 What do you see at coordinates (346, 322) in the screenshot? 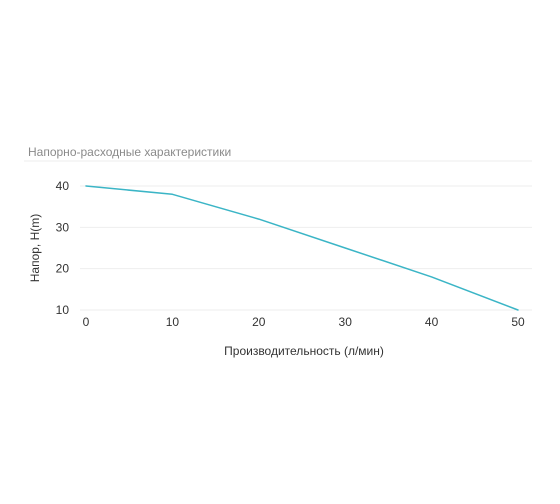
I see `x-tick-label: 30` at bounding box center [346, 322].